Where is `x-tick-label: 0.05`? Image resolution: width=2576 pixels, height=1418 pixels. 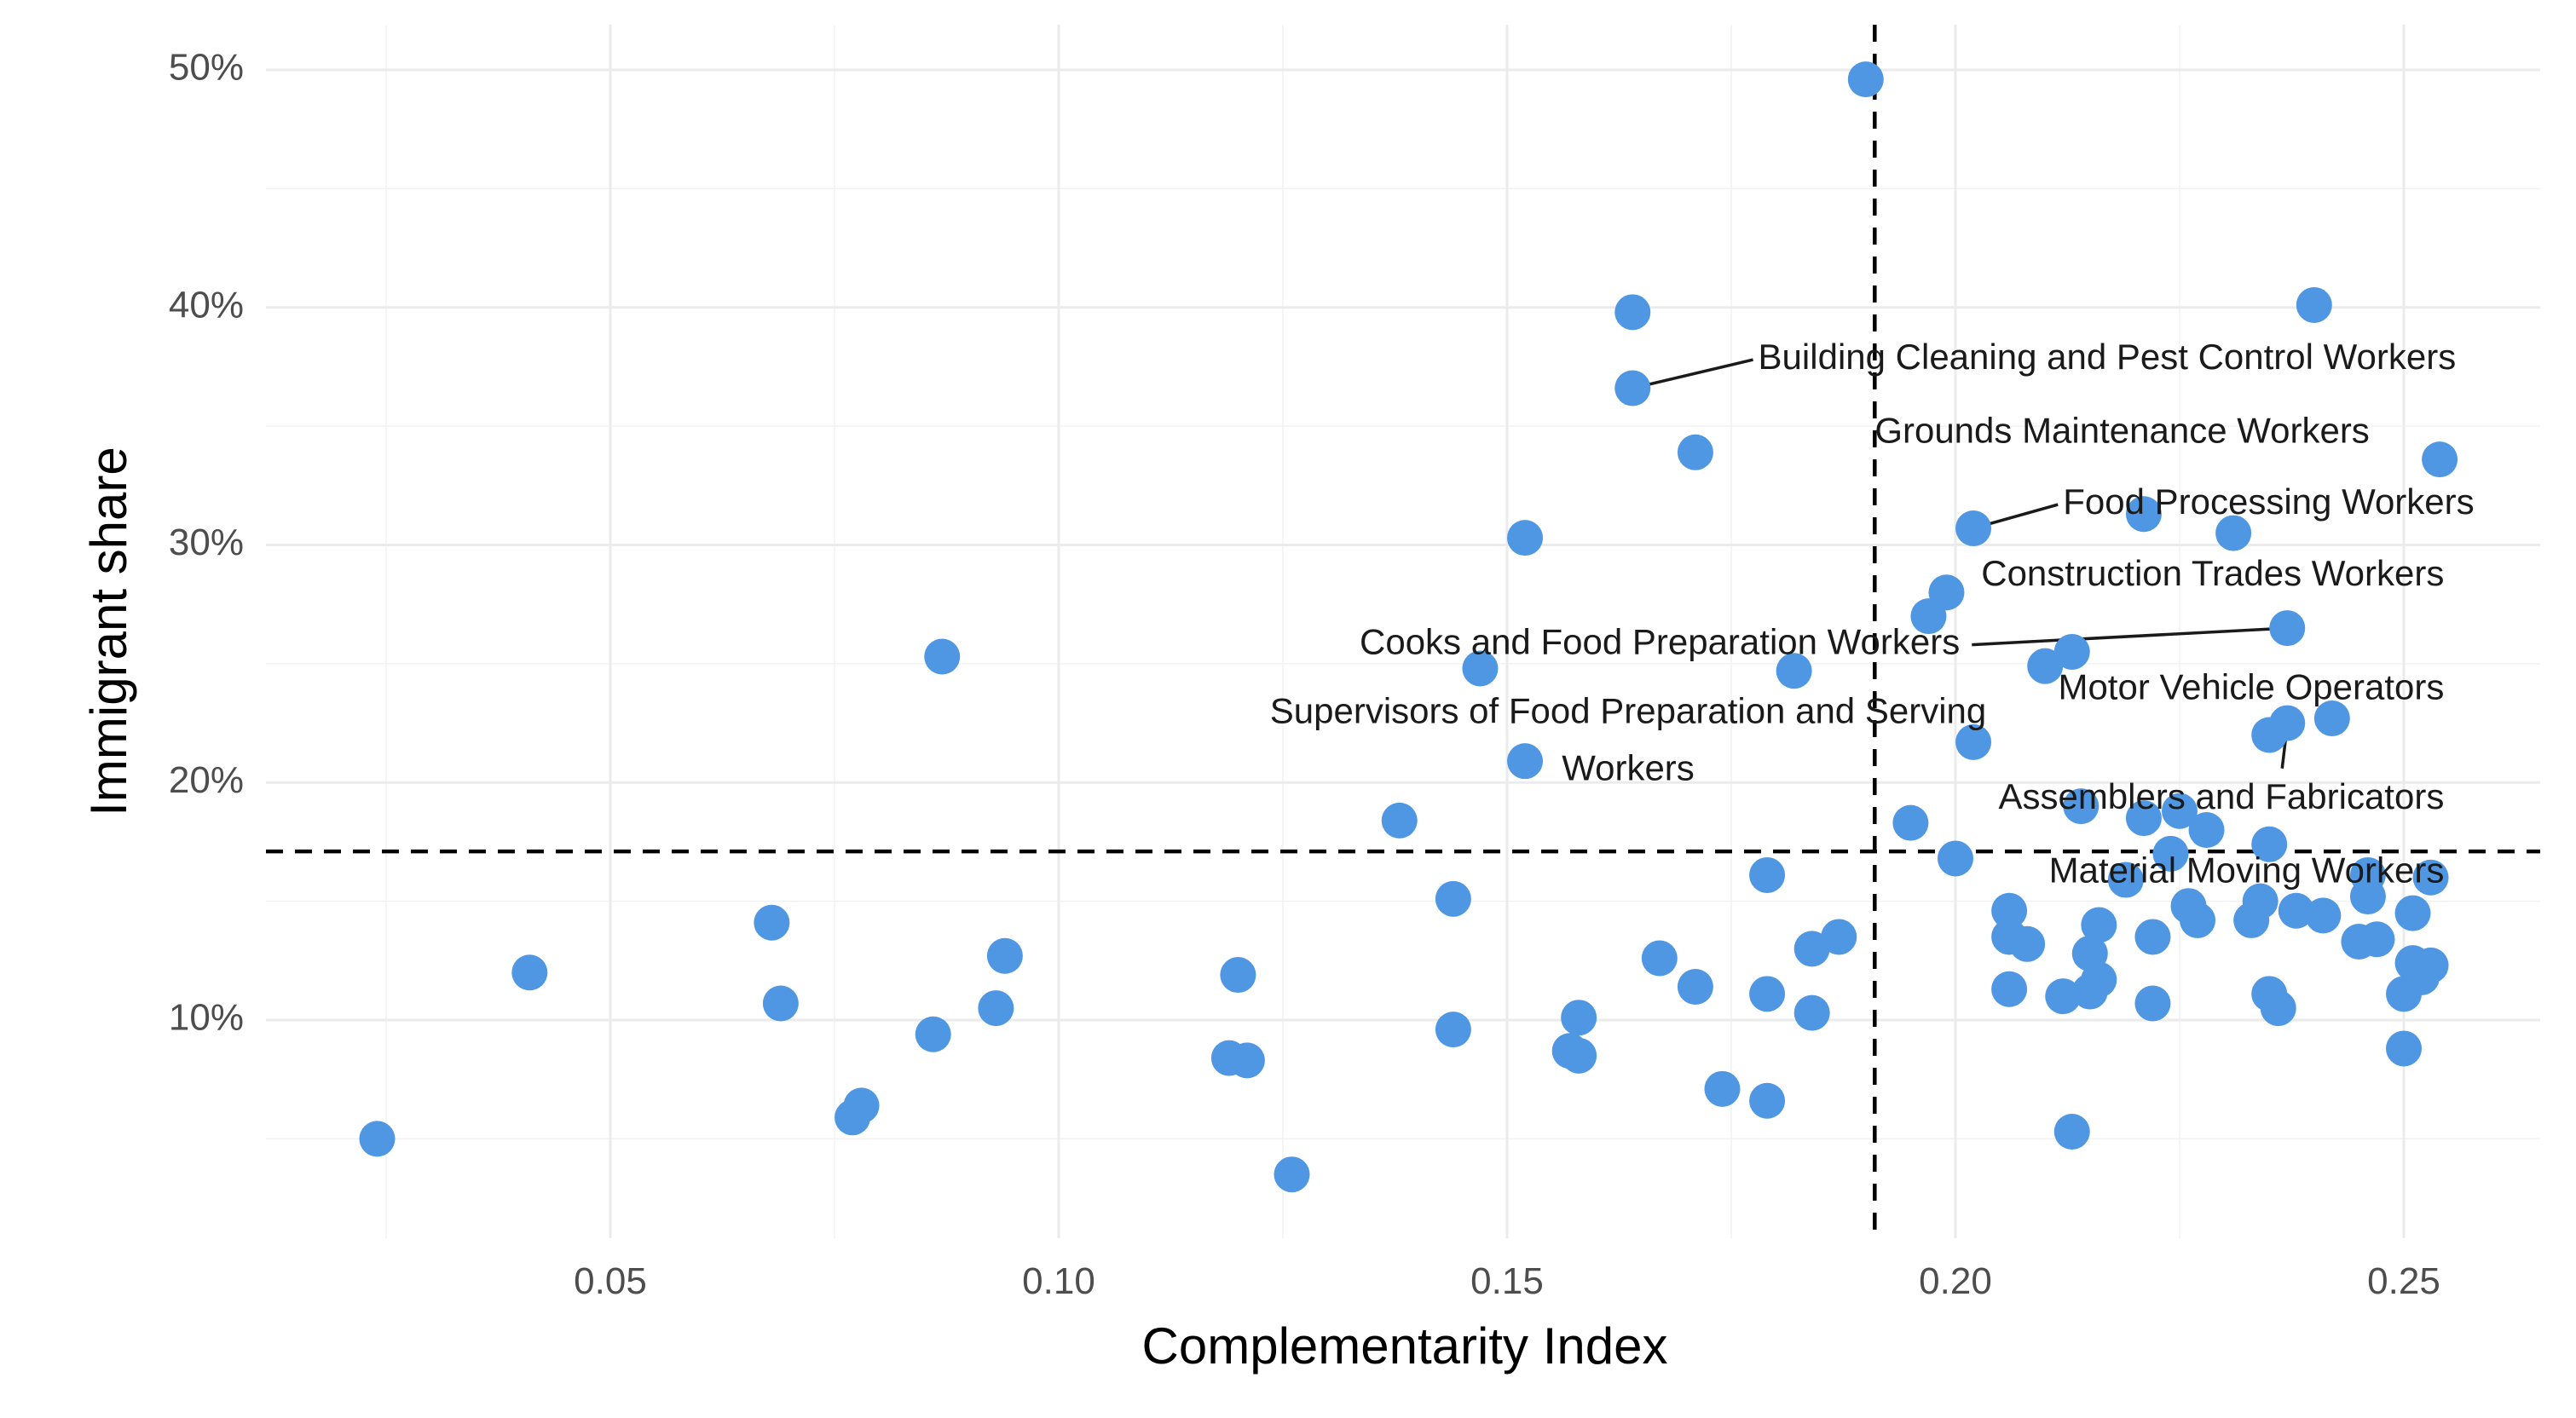
x-tick-label: 0.05 is located at coordinates (610, 1281).